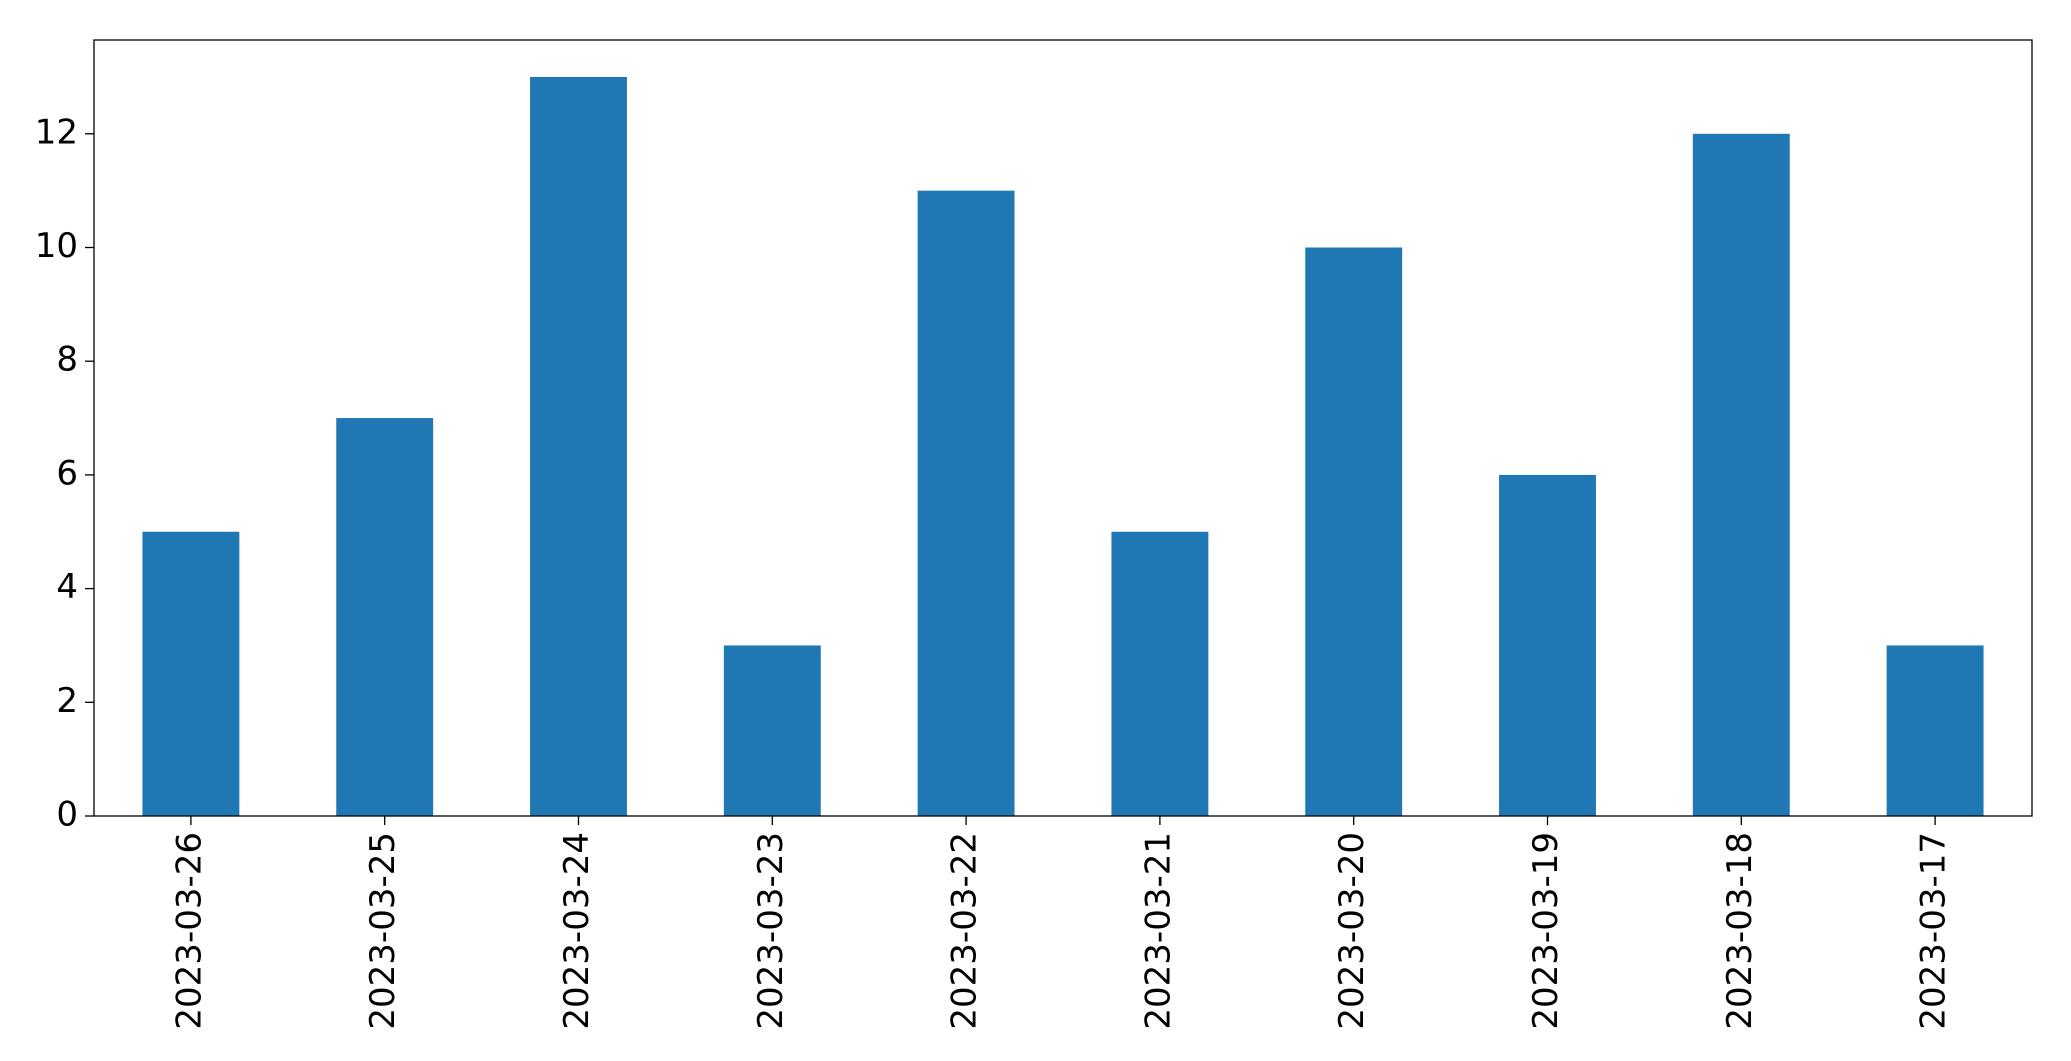 The width and height of the screenshot is (2071, 1061). I want to click on x-tick-label: 2023-03-22, so click(965, 931).